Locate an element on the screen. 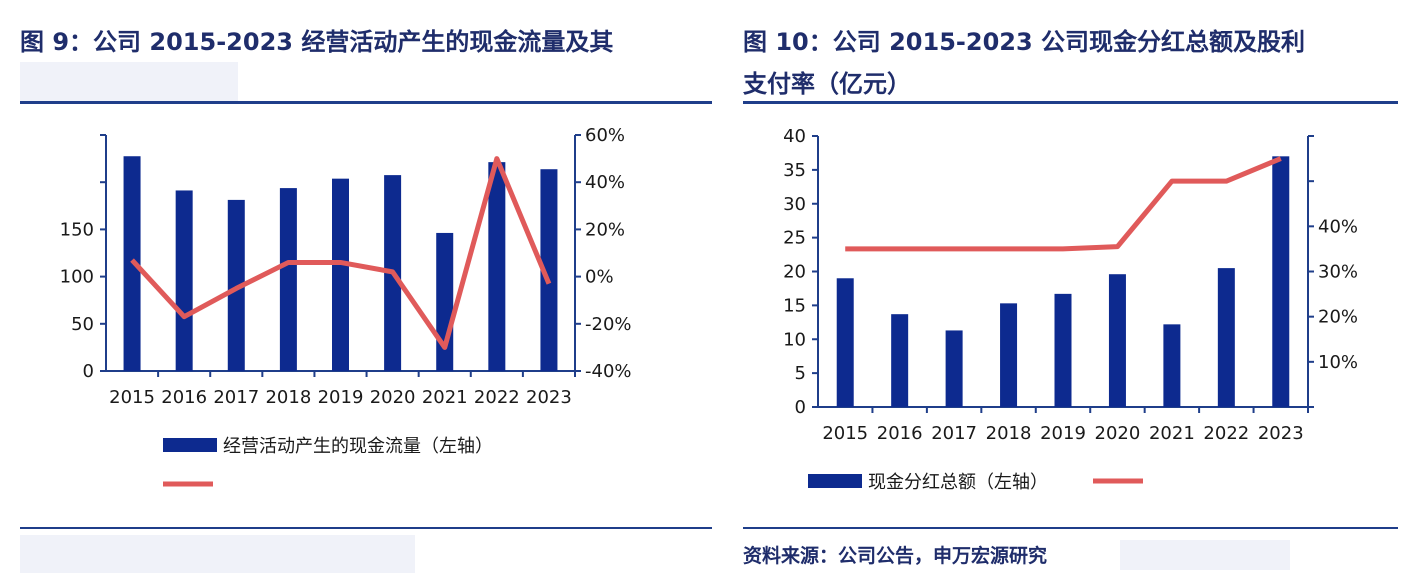  left-tick-label: 20 is located at coordinates (794, 272).